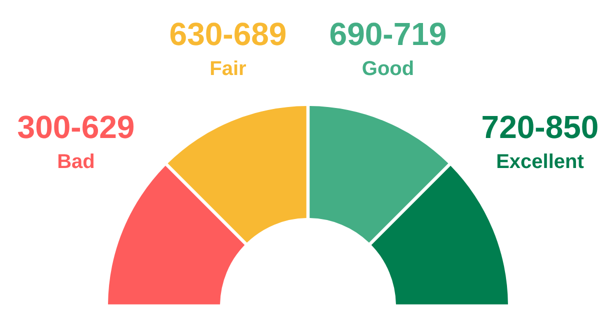 Image resolution: width=616 pixels, height=328 pixels. Describe the element at coordinates (76, 127) in the screenshot. I see `data-label: 300-629` at that location.